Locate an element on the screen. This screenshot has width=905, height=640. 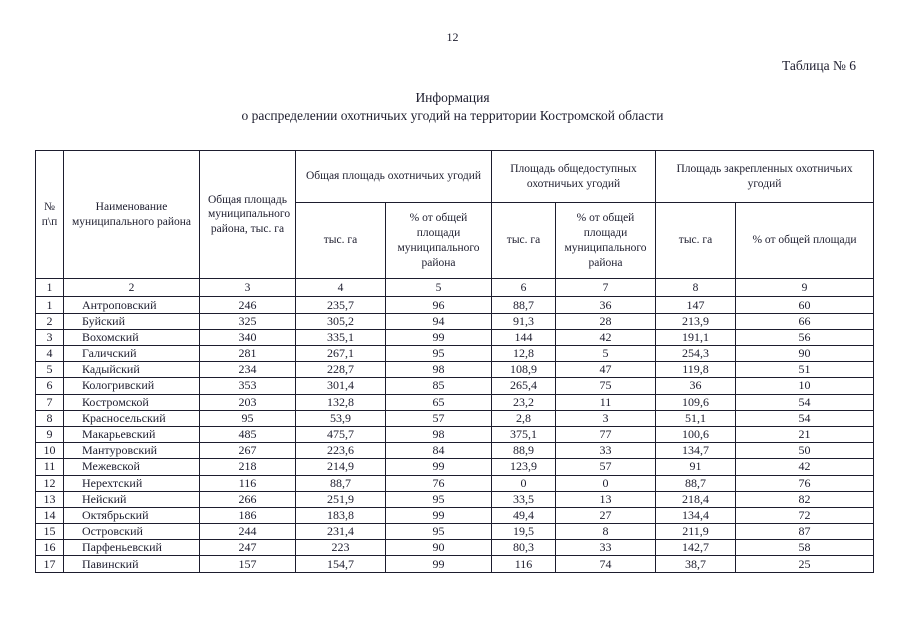
value-cell: 72 is located at coordinates (805, 515).